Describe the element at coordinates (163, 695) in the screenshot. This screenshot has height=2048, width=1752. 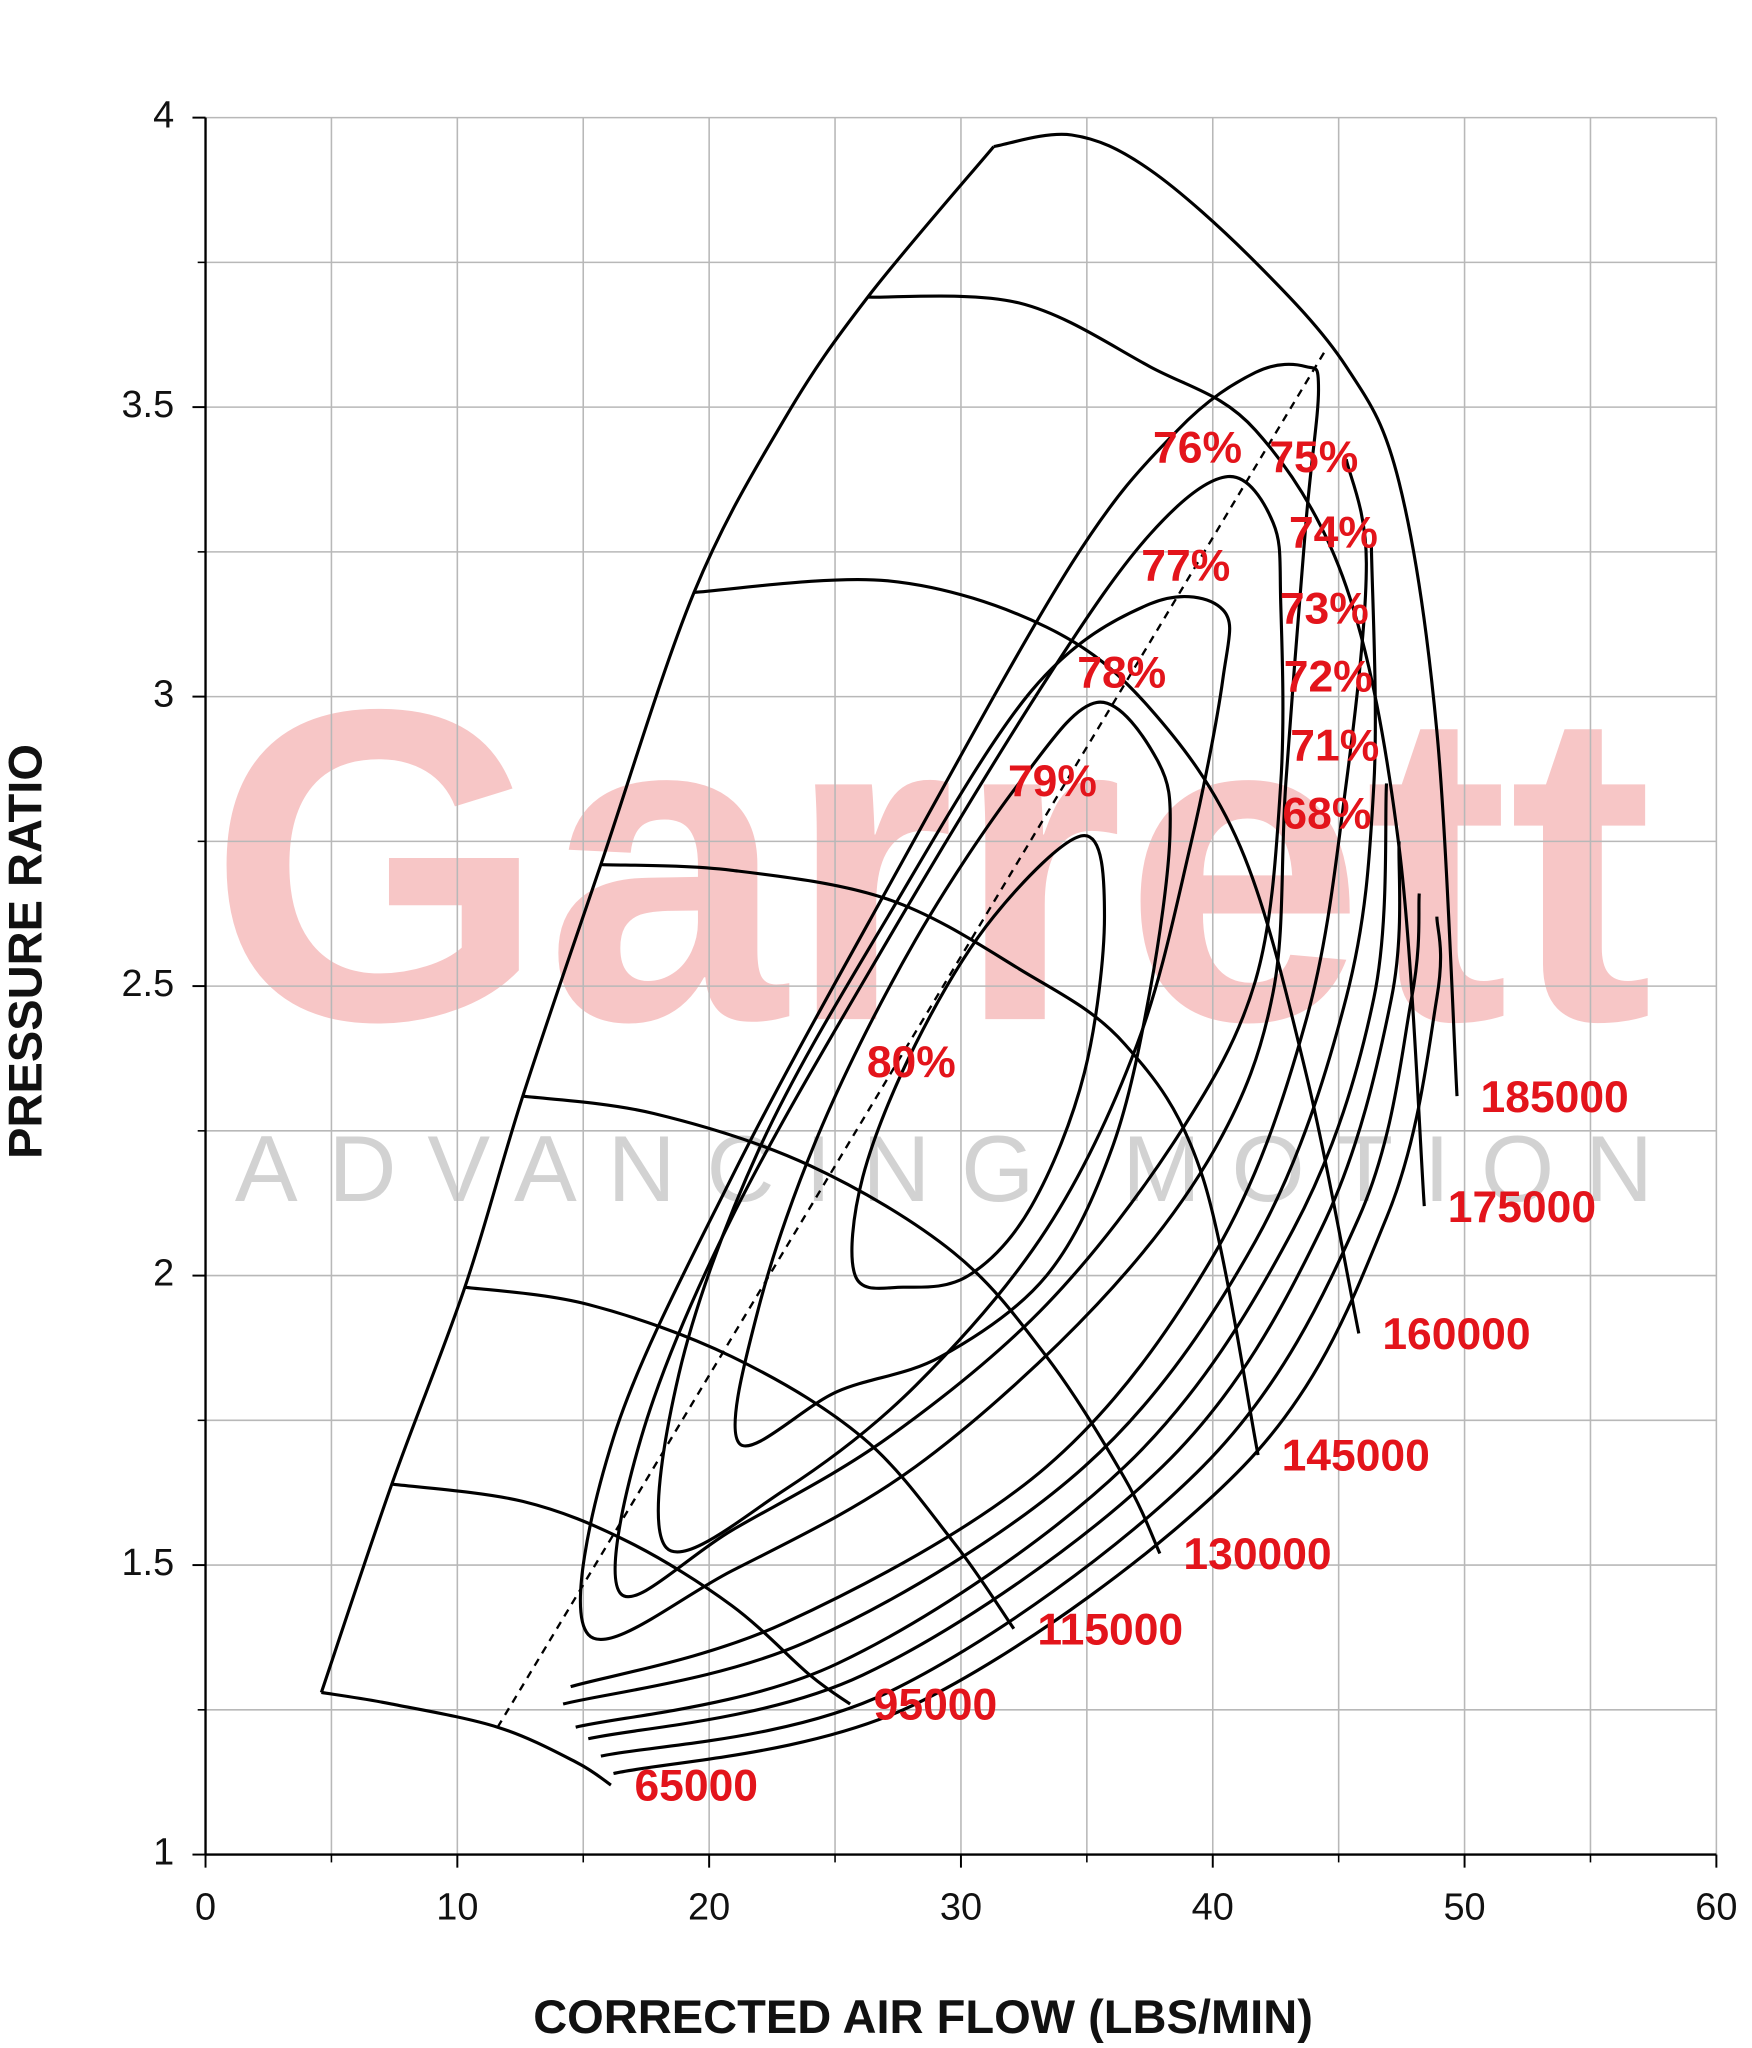
I see `y-tick-label: 3` at that location.